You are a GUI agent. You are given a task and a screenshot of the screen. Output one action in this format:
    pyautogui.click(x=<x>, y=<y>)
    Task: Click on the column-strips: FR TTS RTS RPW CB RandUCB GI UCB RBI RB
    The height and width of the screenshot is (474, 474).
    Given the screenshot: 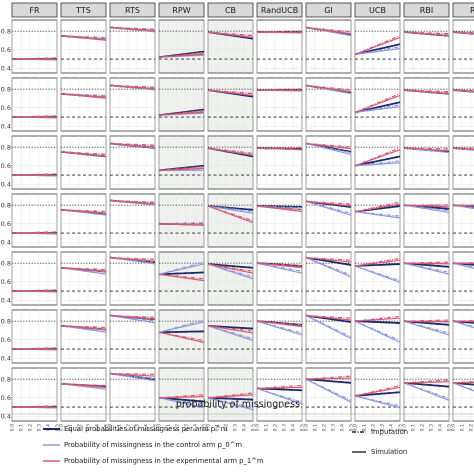 What is the action you would take?
    pyautogui.click(x=242, y=10)
    